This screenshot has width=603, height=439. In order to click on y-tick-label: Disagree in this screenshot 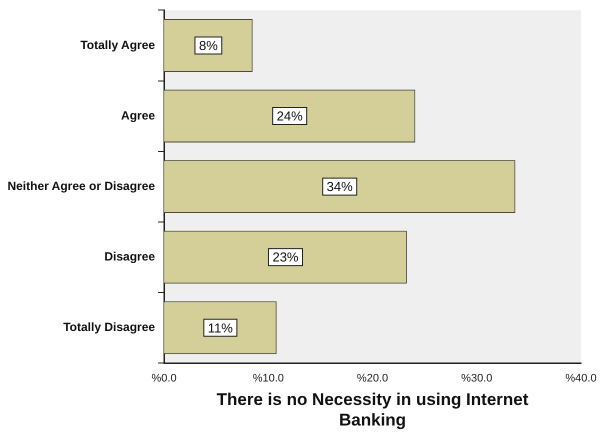, I will do `click(130, 256)`.